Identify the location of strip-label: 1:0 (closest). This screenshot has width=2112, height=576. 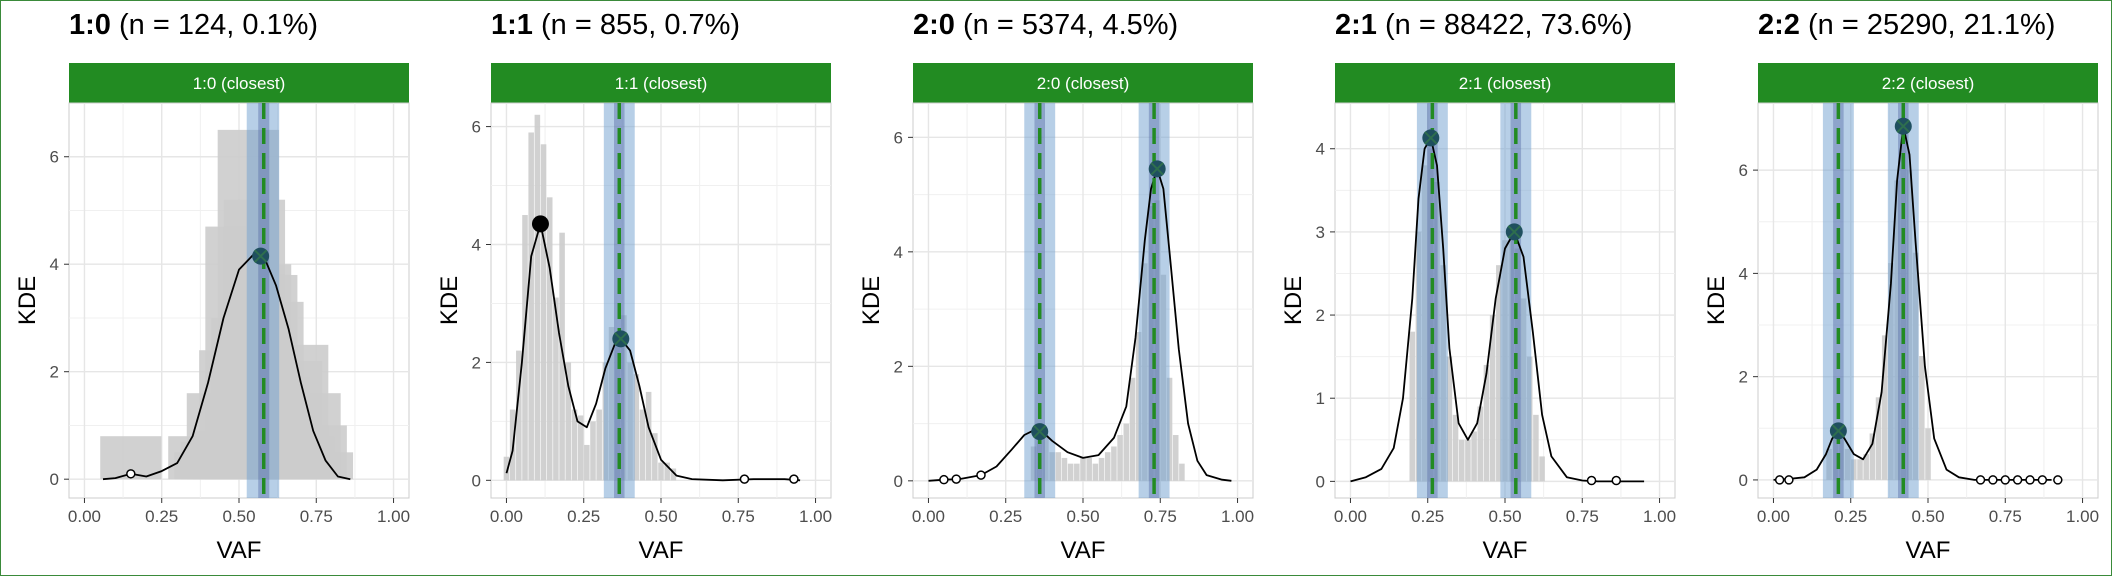
(239, 83).